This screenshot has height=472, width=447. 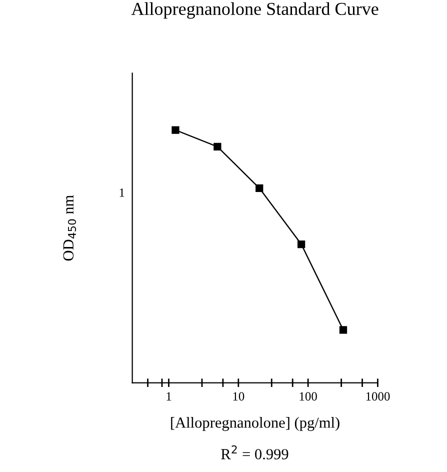 I want to click on x-tick-label: 100, so click(x=308, y=396).